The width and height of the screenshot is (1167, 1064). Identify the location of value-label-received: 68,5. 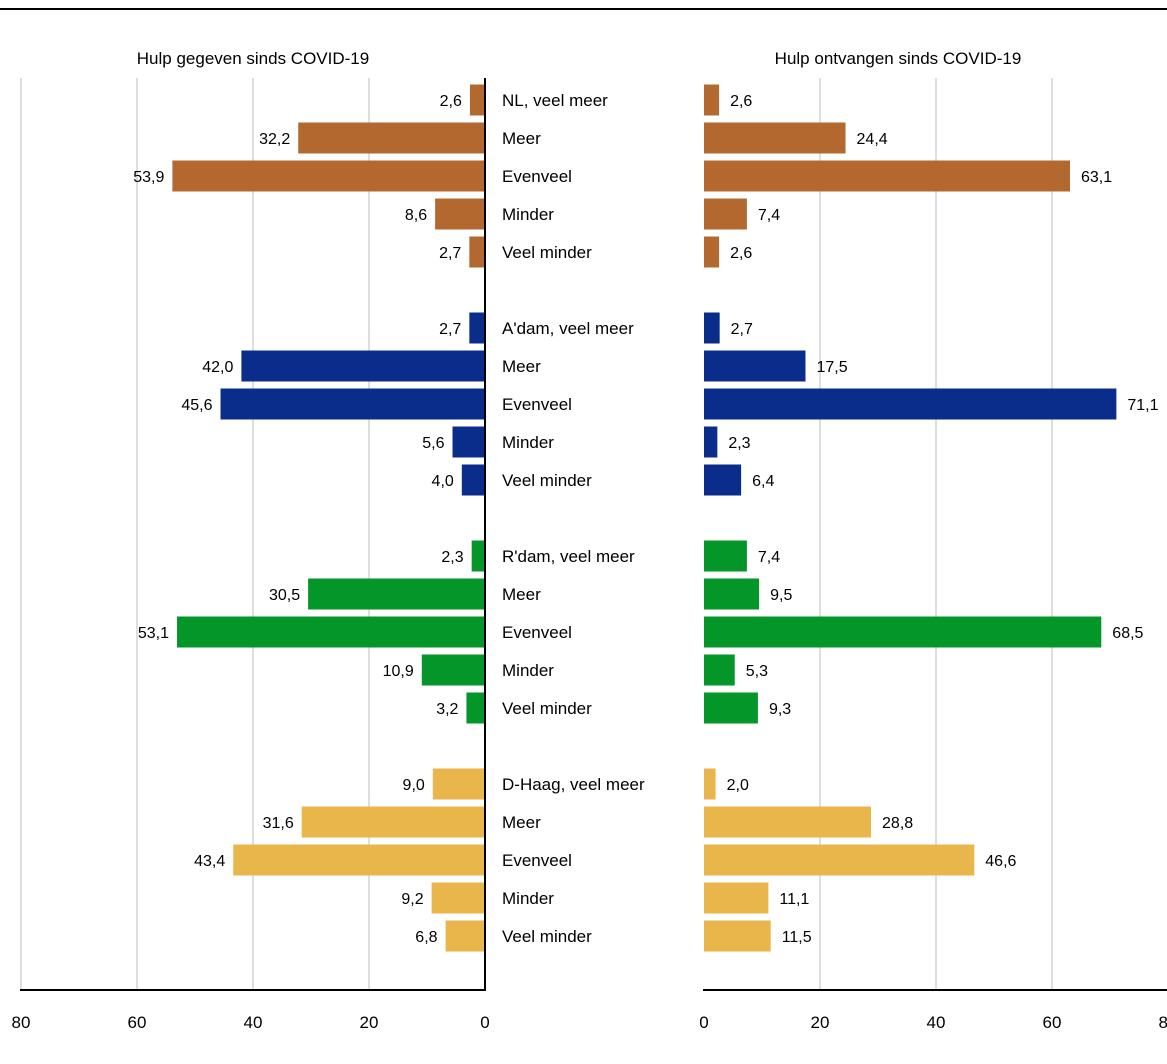
(1127, 633).